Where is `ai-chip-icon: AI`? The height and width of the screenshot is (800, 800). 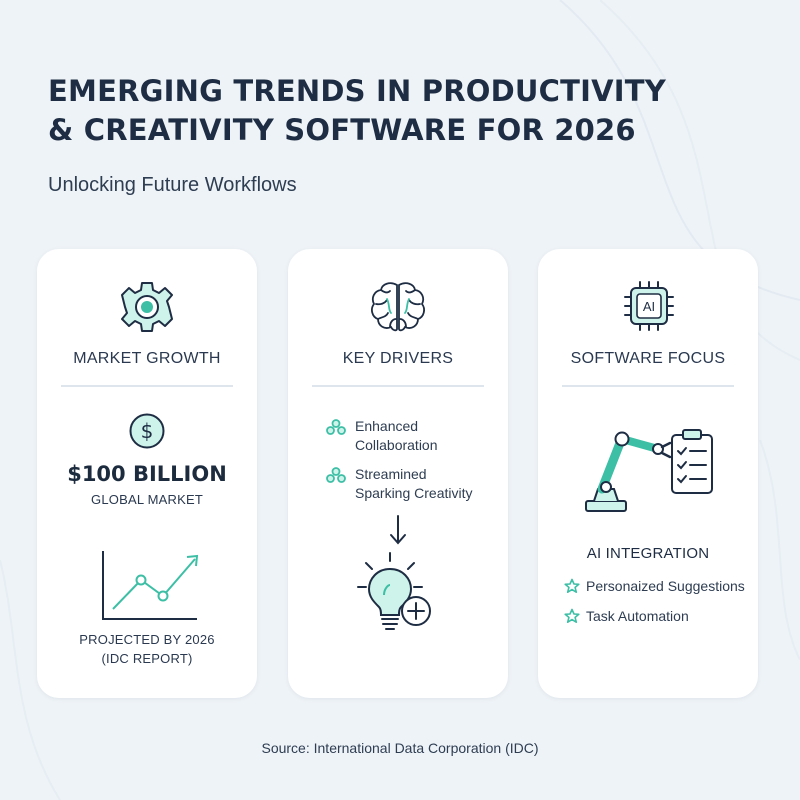 ai-chip-icon: AI is located at coordinates (649, 306).